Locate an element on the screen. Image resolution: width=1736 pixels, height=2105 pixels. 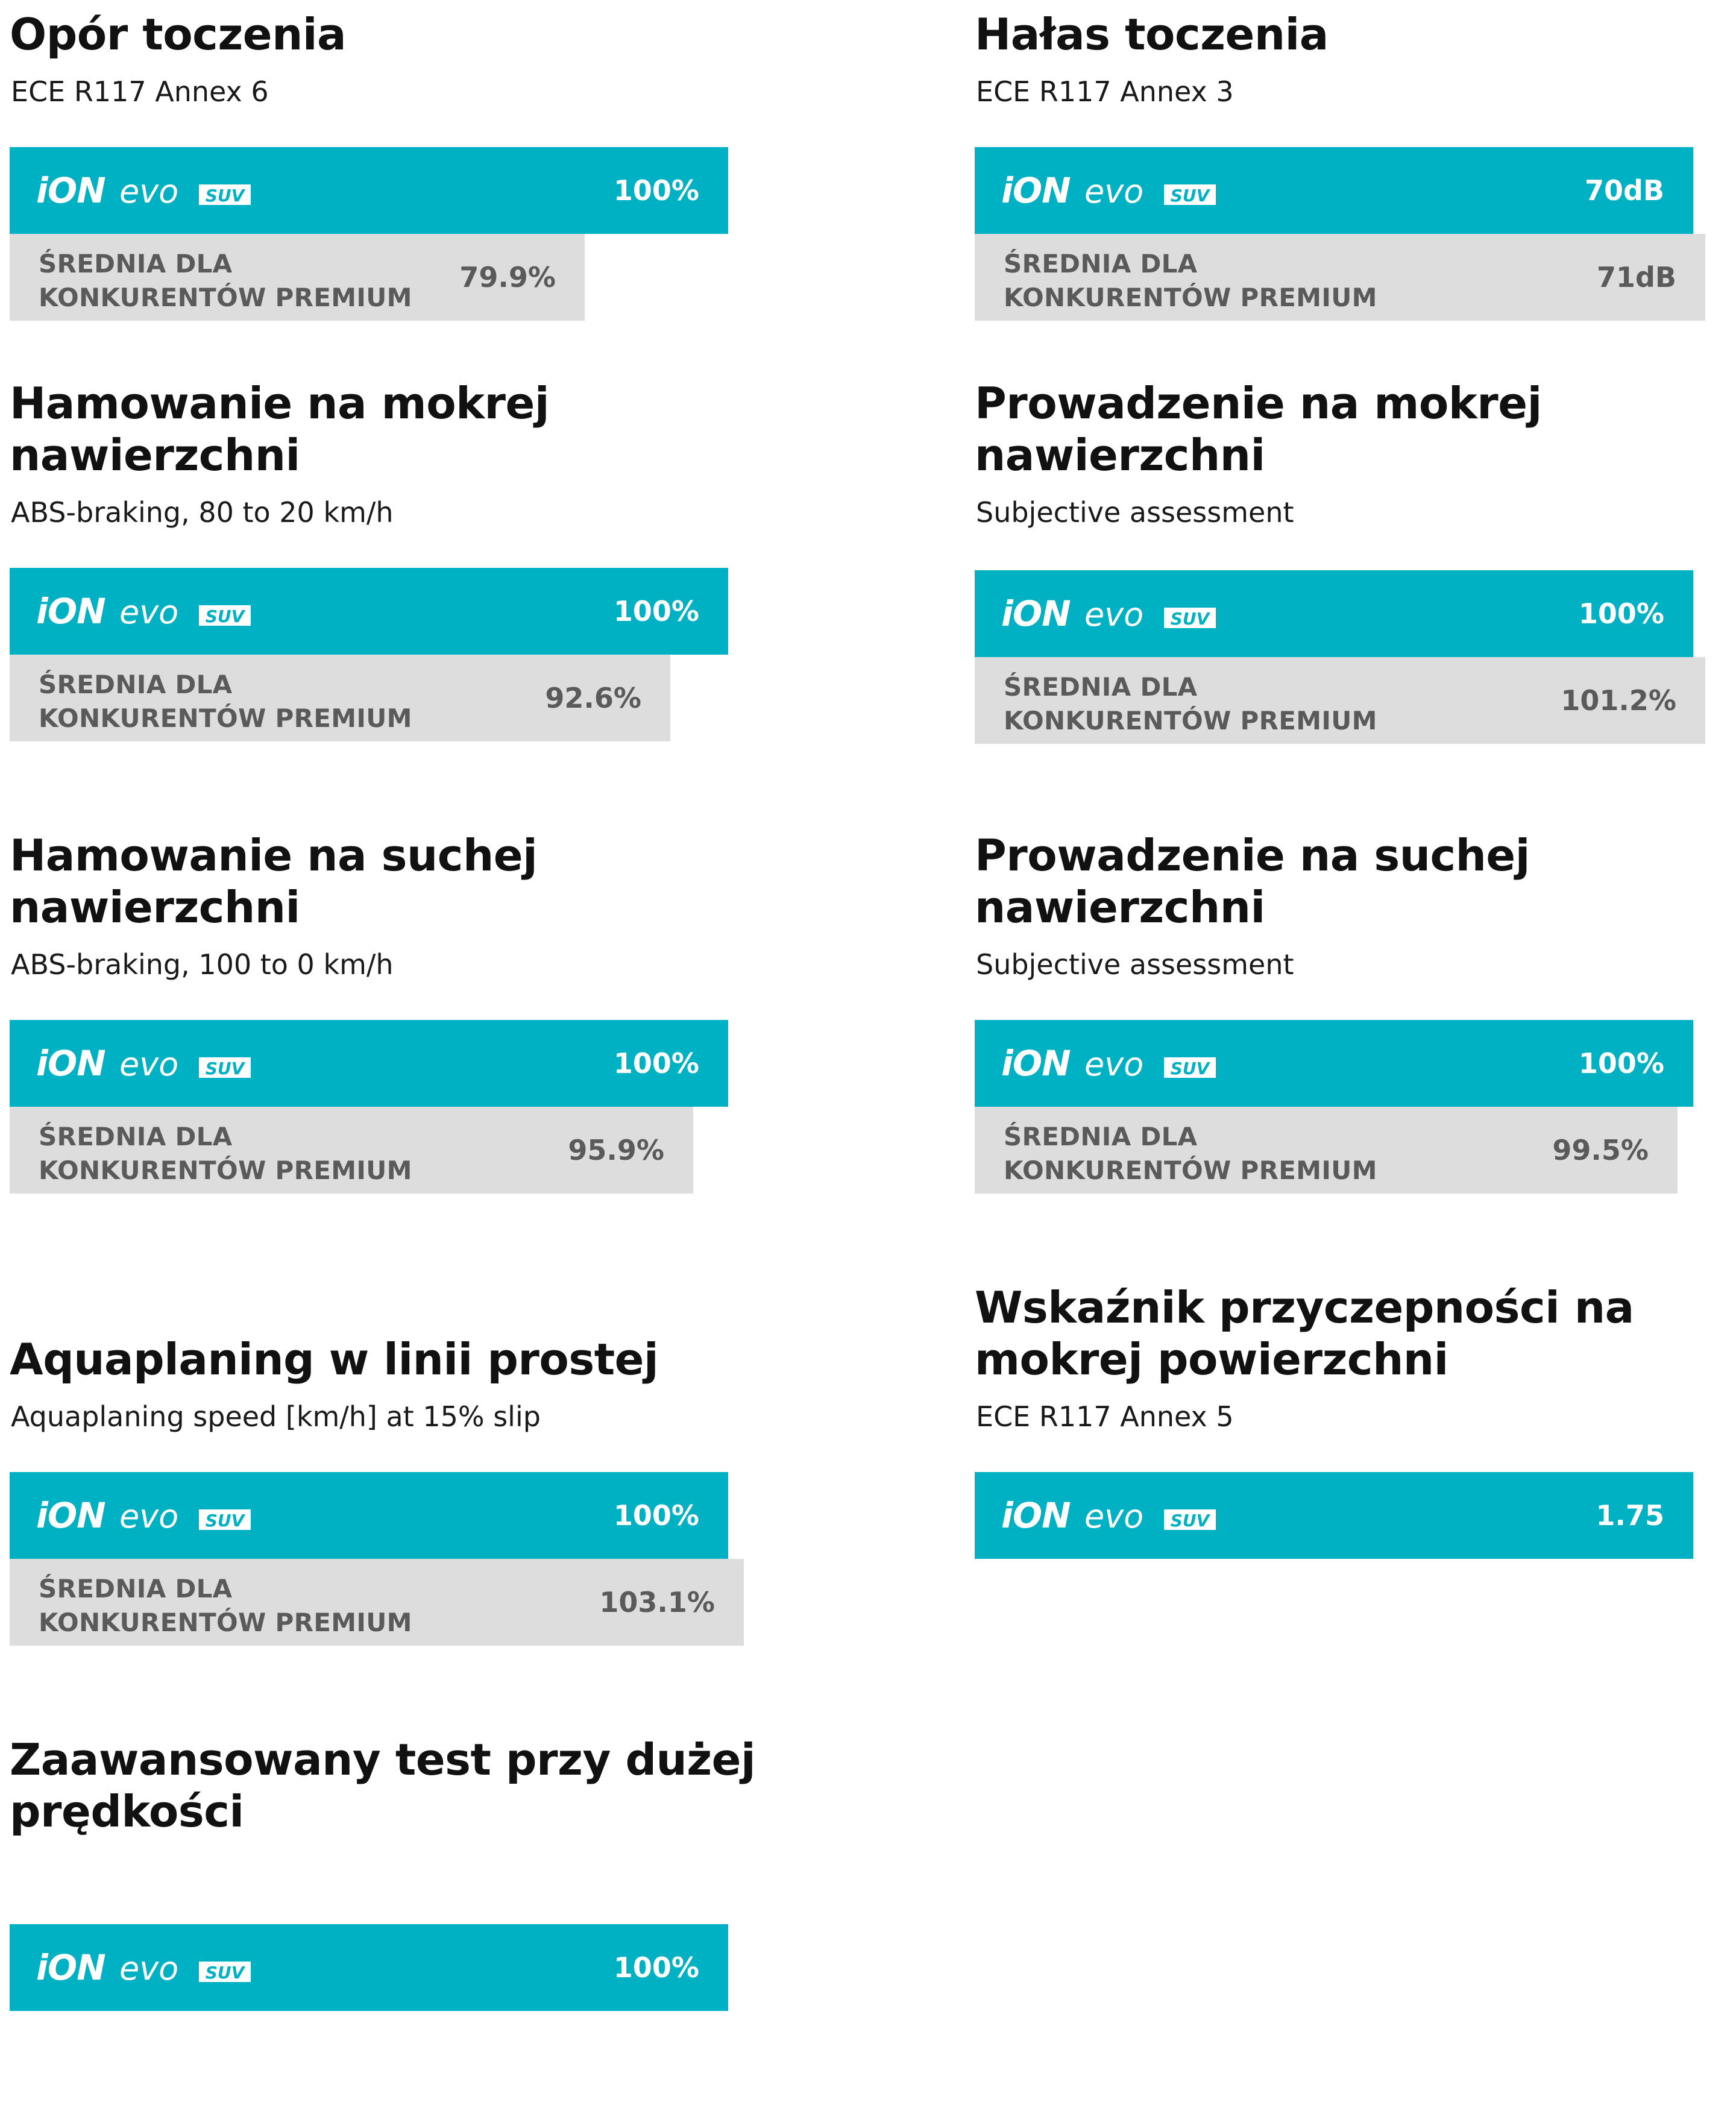
competitor-bar: ŚREDNIA DLA KONKURENTÓW PREMIUM 101.2% is located at coordinates (1340, 700).